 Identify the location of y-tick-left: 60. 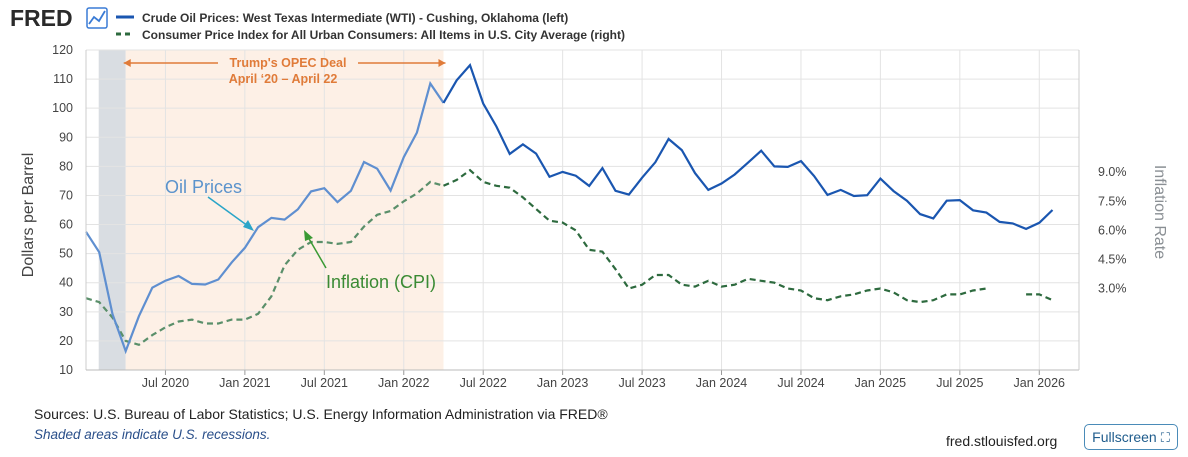
(66, 225).